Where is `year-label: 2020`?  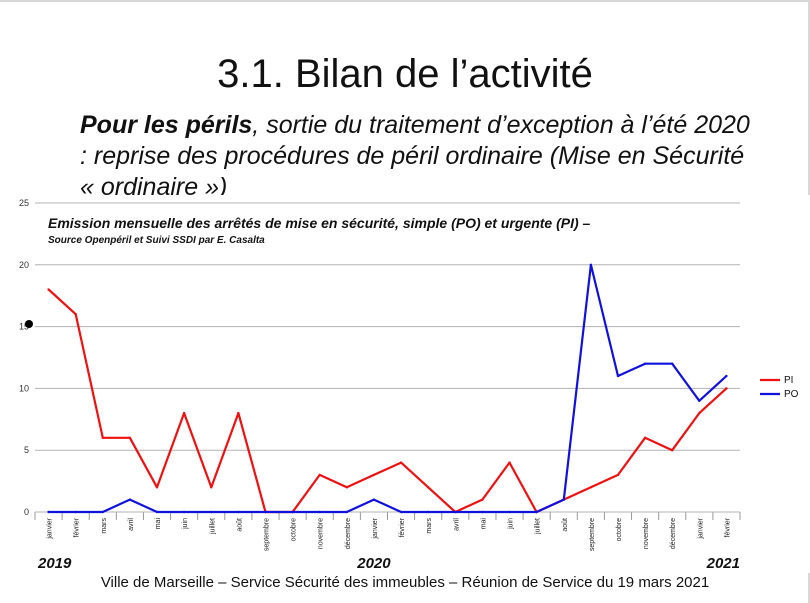 year-label: 2020 is located at coordinates (373, 563).